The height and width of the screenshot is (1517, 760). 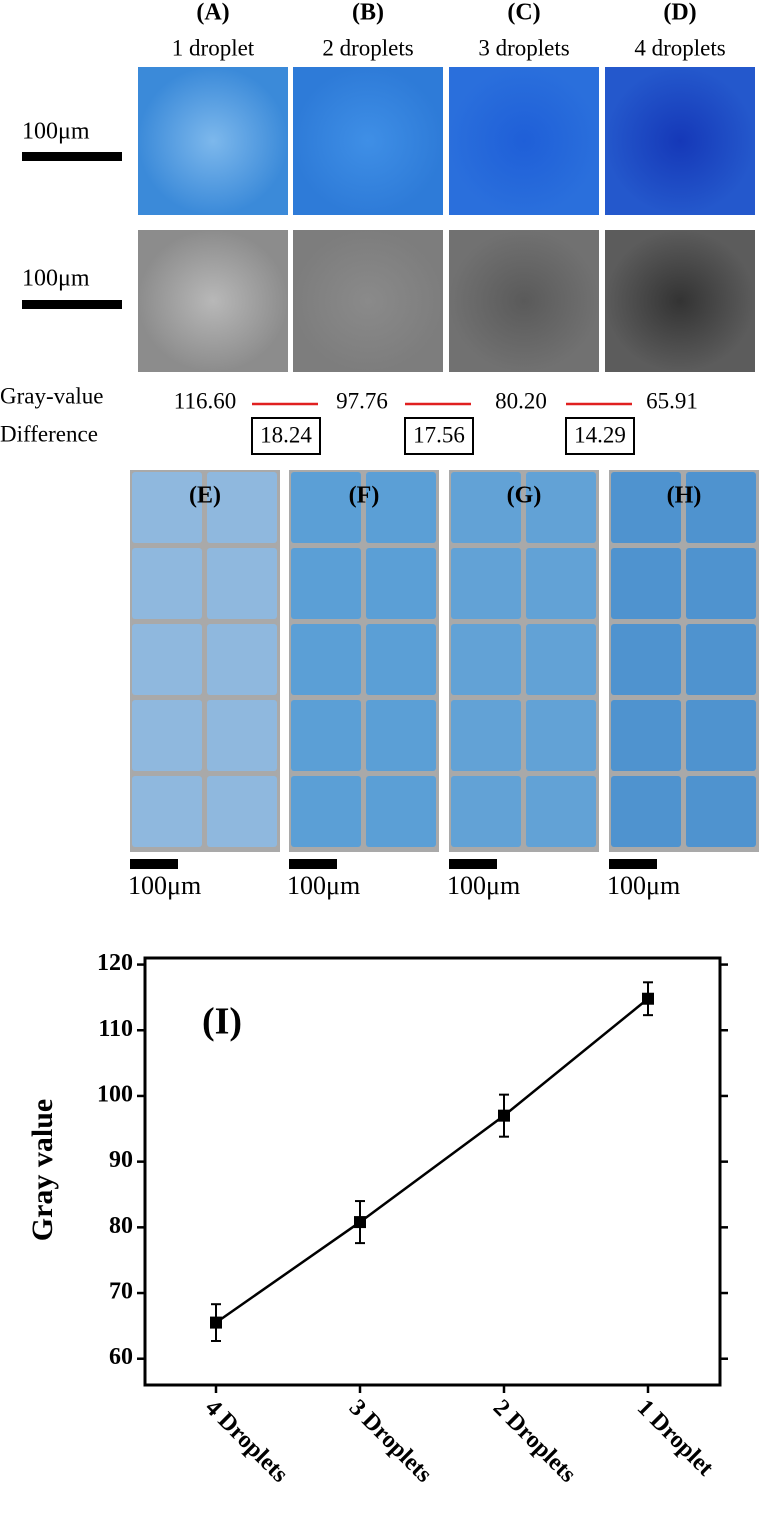 I want to click on gray-value: 80.20, so click(x=521, y=400).